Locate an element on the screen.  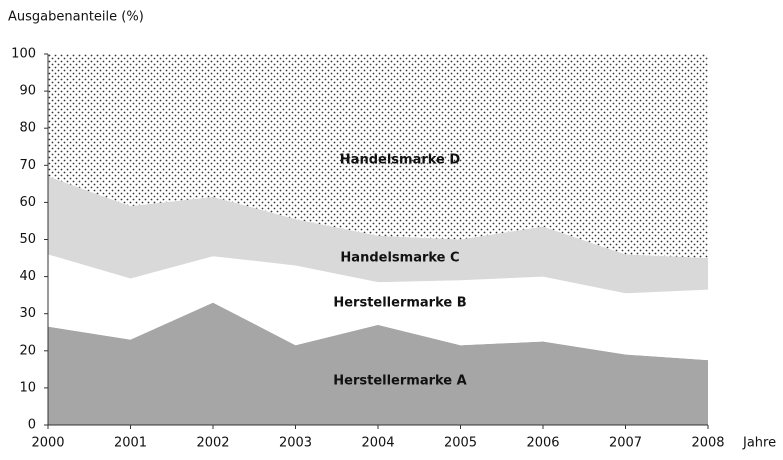
x-tick-label: 2002 is located at coordinates (212, 443).